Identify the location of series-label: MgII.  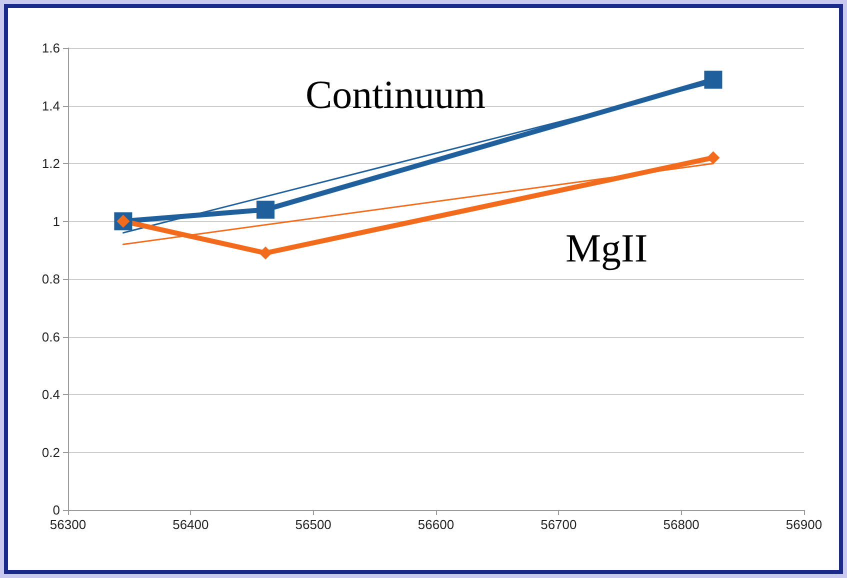
(606, 248).